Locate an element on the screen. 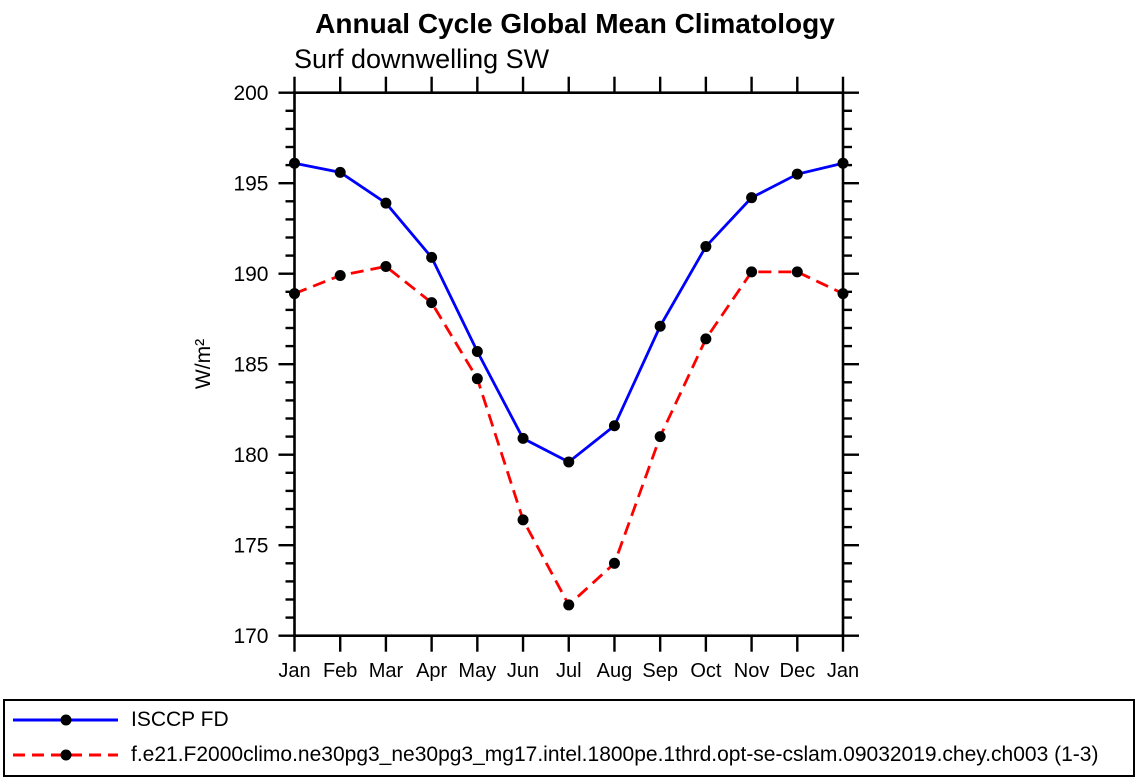 Image resolution: width=1138 pixels, height=779 pixels. x-tick-label: Mar is located at coordinates (386, 671).